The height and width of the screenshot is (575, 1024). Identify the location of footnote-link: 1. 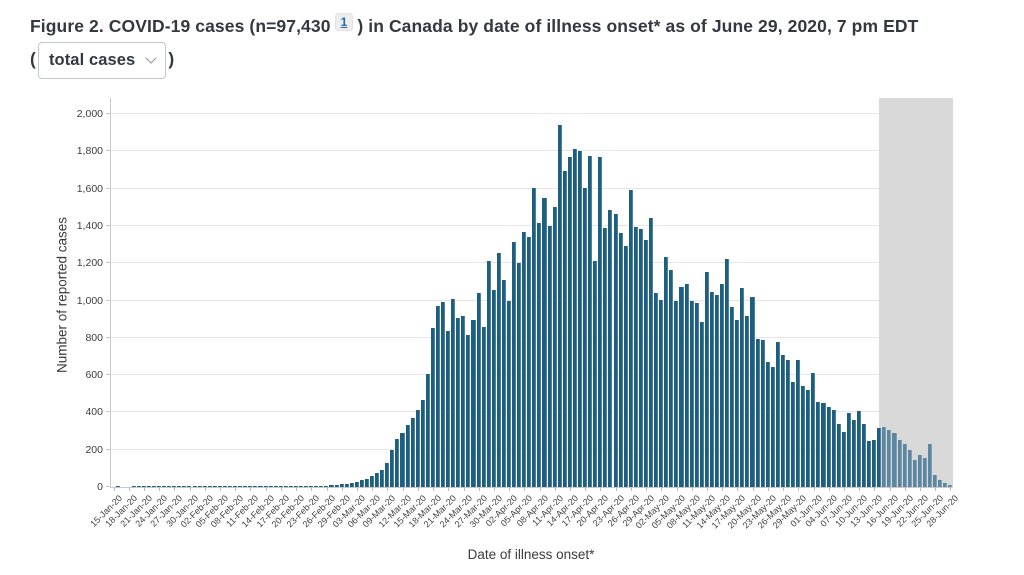
(344, 22).